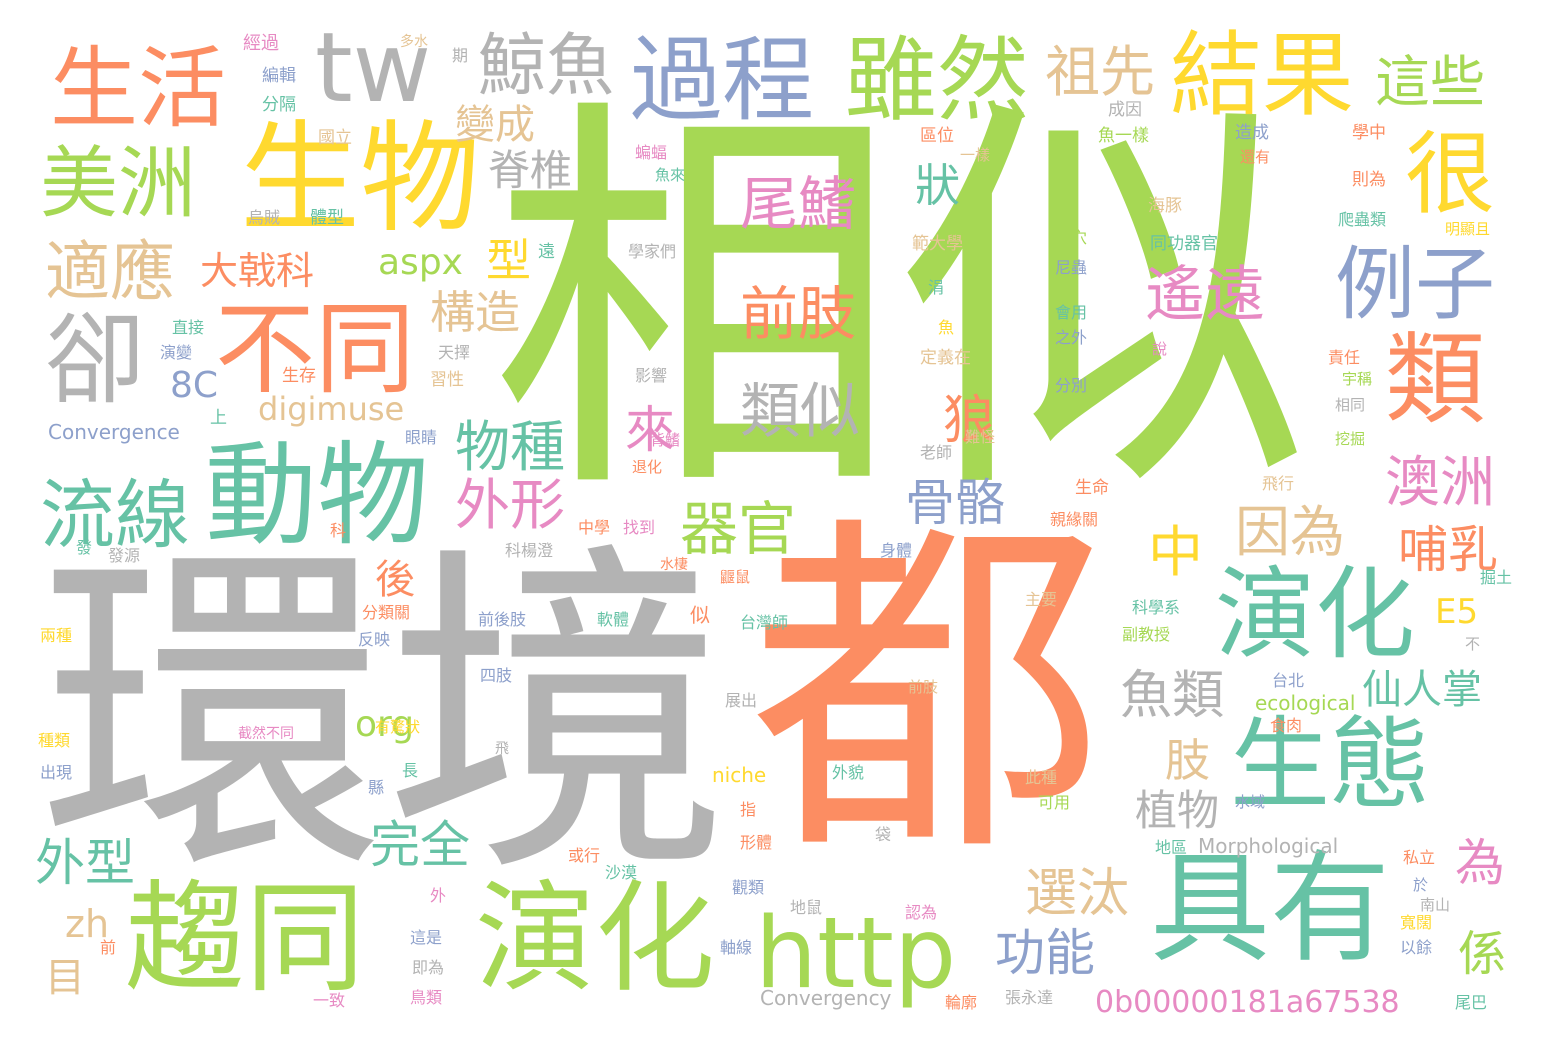  I want to click on word-s46: 老師, so click(936, 452).